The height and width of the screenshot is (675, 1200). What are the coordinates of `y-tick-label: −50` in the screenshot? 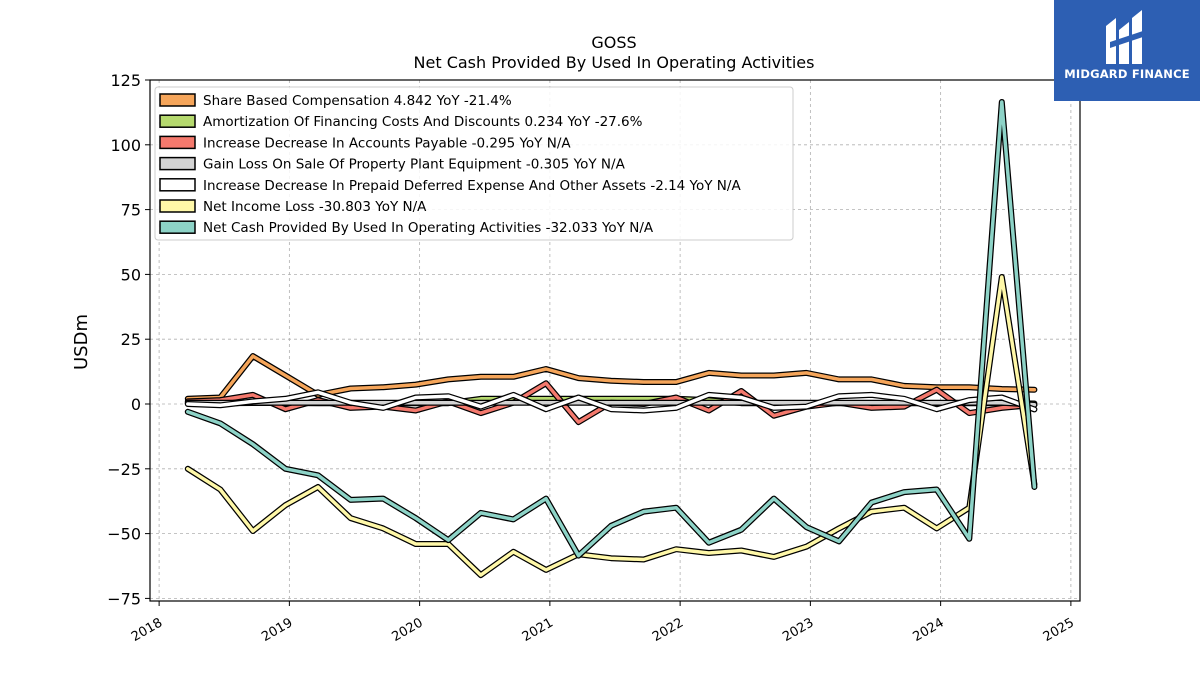 It's located at (124, 534).